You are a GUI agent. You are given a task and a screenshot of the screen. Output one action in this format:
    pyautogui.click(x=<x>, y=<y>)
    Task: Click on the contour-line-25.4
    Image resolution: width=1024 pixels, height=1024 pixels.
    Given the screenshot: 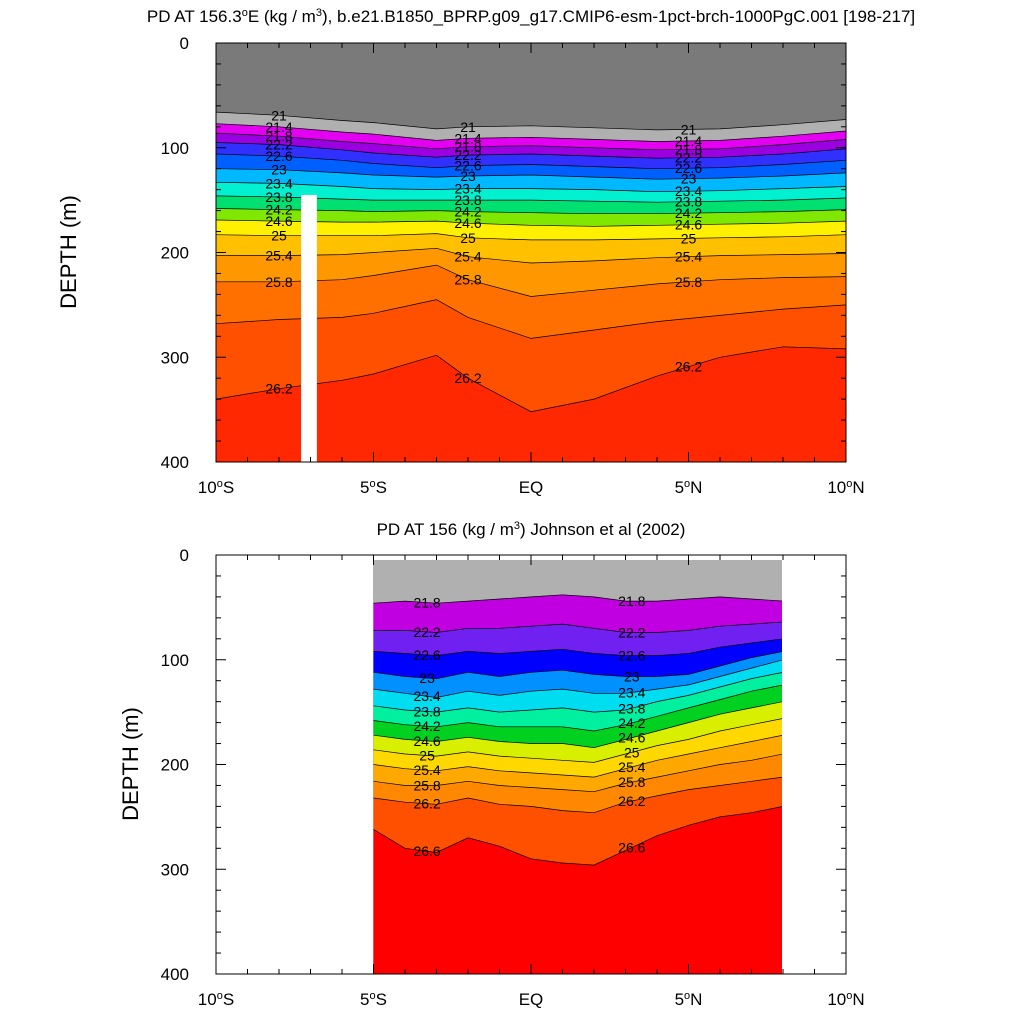 What is the action you would take?
    pyautogui.click(x=531, y=255)
    